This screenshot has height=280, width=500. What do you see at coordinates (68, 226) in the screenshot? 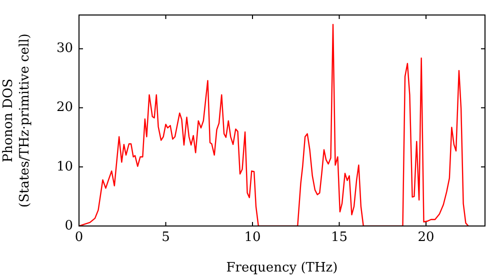
I see `y-tick-label: 0` at bounding box center [68, 226].